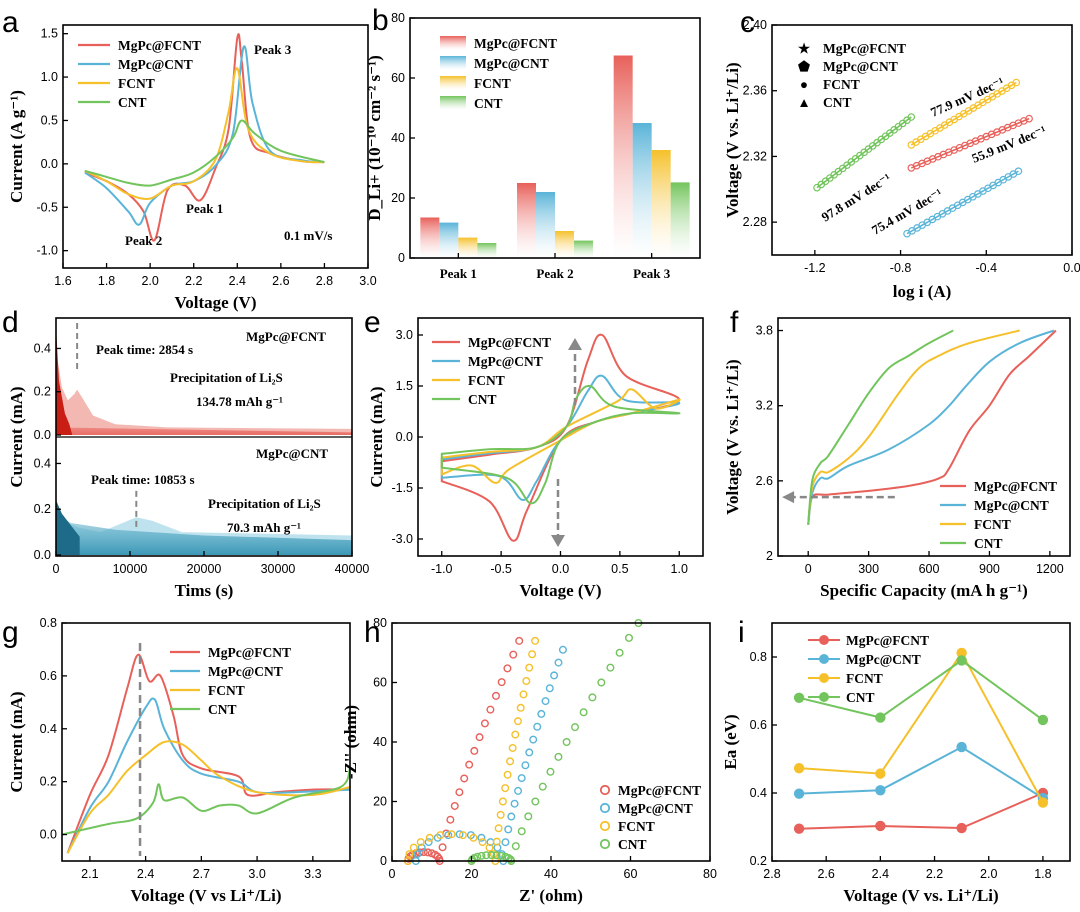 This screenshot has width=1080, height=912. I want to click on y-tick-label: -0.5, so click(47, 207).